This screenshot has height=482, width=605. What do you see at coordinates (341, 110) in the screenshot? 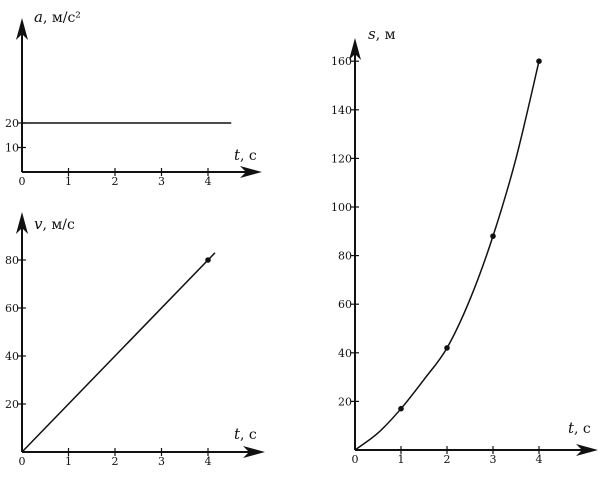
I see `y-tick-label: 140` at bounding box center [341, 110].